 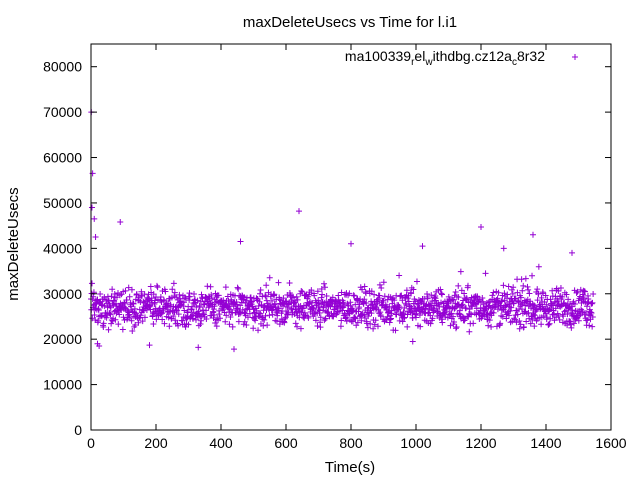 I want to click on legend-label-part: el, so click(x=419, y=56).